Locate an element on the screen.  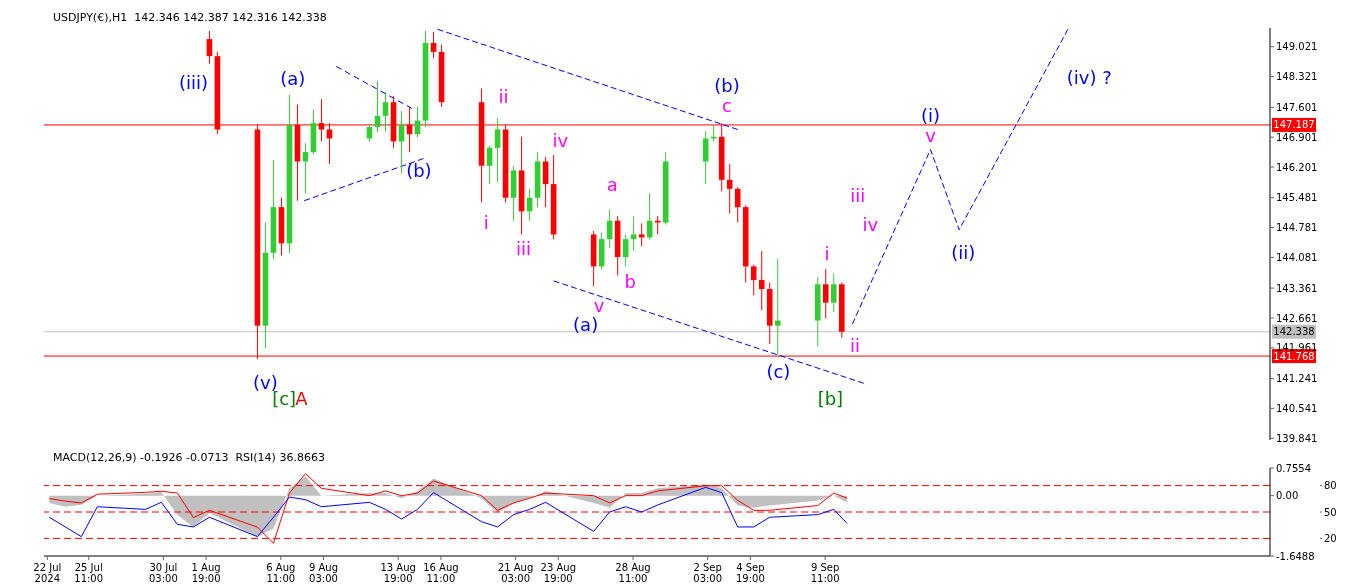
x-tick-label: 9 Aug 03:00 is located at coordinates (323, 573).